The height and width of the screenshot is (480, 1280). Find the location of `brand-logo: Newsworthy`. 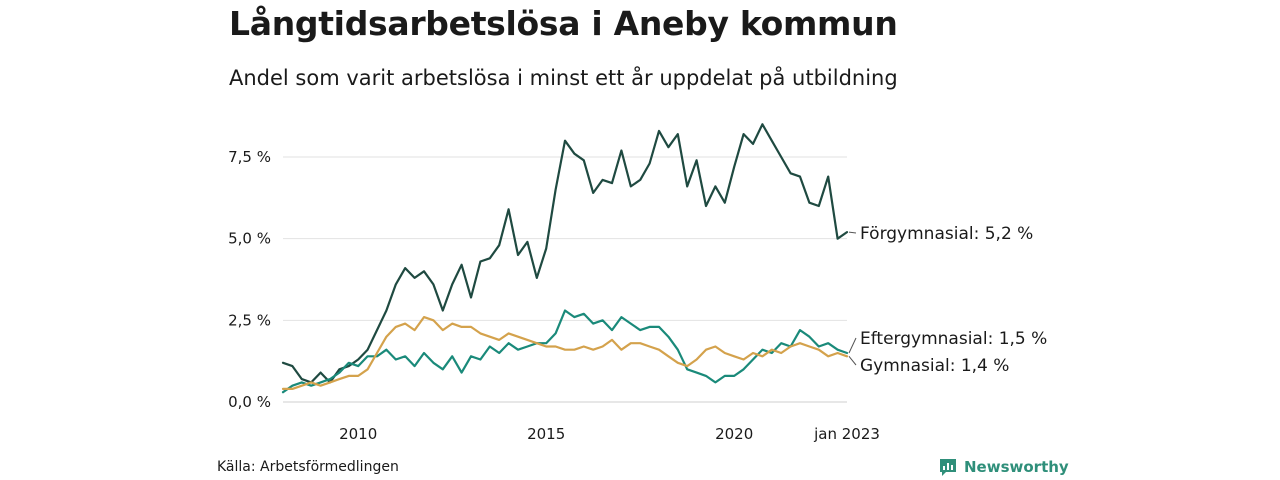

brand-logo: Newsworthy is located at coordinates (1003, 467).